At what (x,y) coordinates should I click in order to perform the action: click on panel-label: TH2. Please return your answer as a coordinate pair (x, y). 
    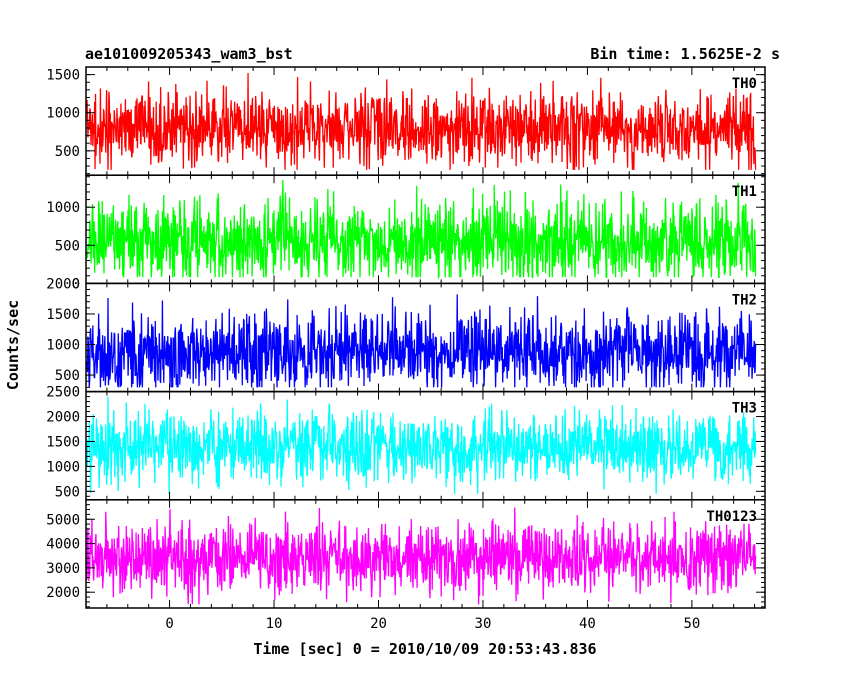
    Looking at the image, I should click on (744, 300).